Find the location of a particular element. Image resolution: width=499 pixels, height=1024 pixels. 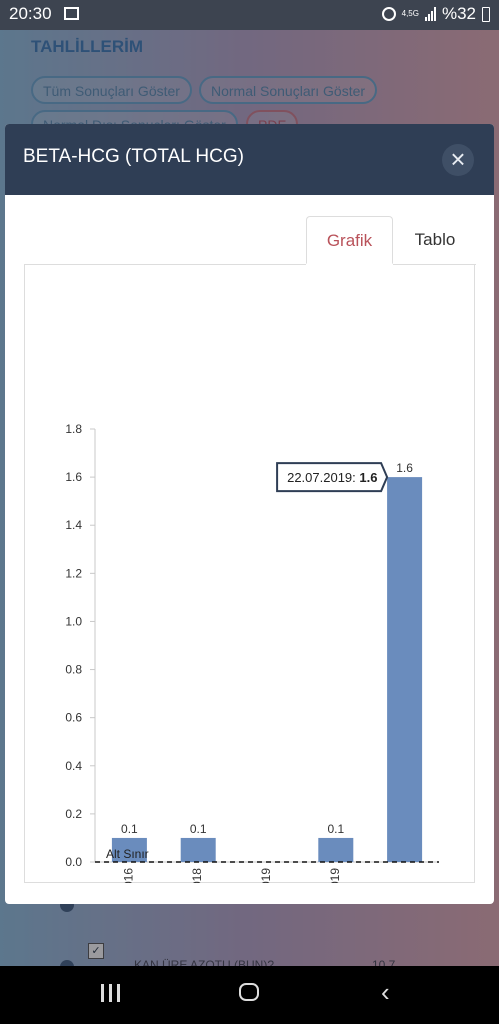

home-icon is located at coordinates (249, 992).